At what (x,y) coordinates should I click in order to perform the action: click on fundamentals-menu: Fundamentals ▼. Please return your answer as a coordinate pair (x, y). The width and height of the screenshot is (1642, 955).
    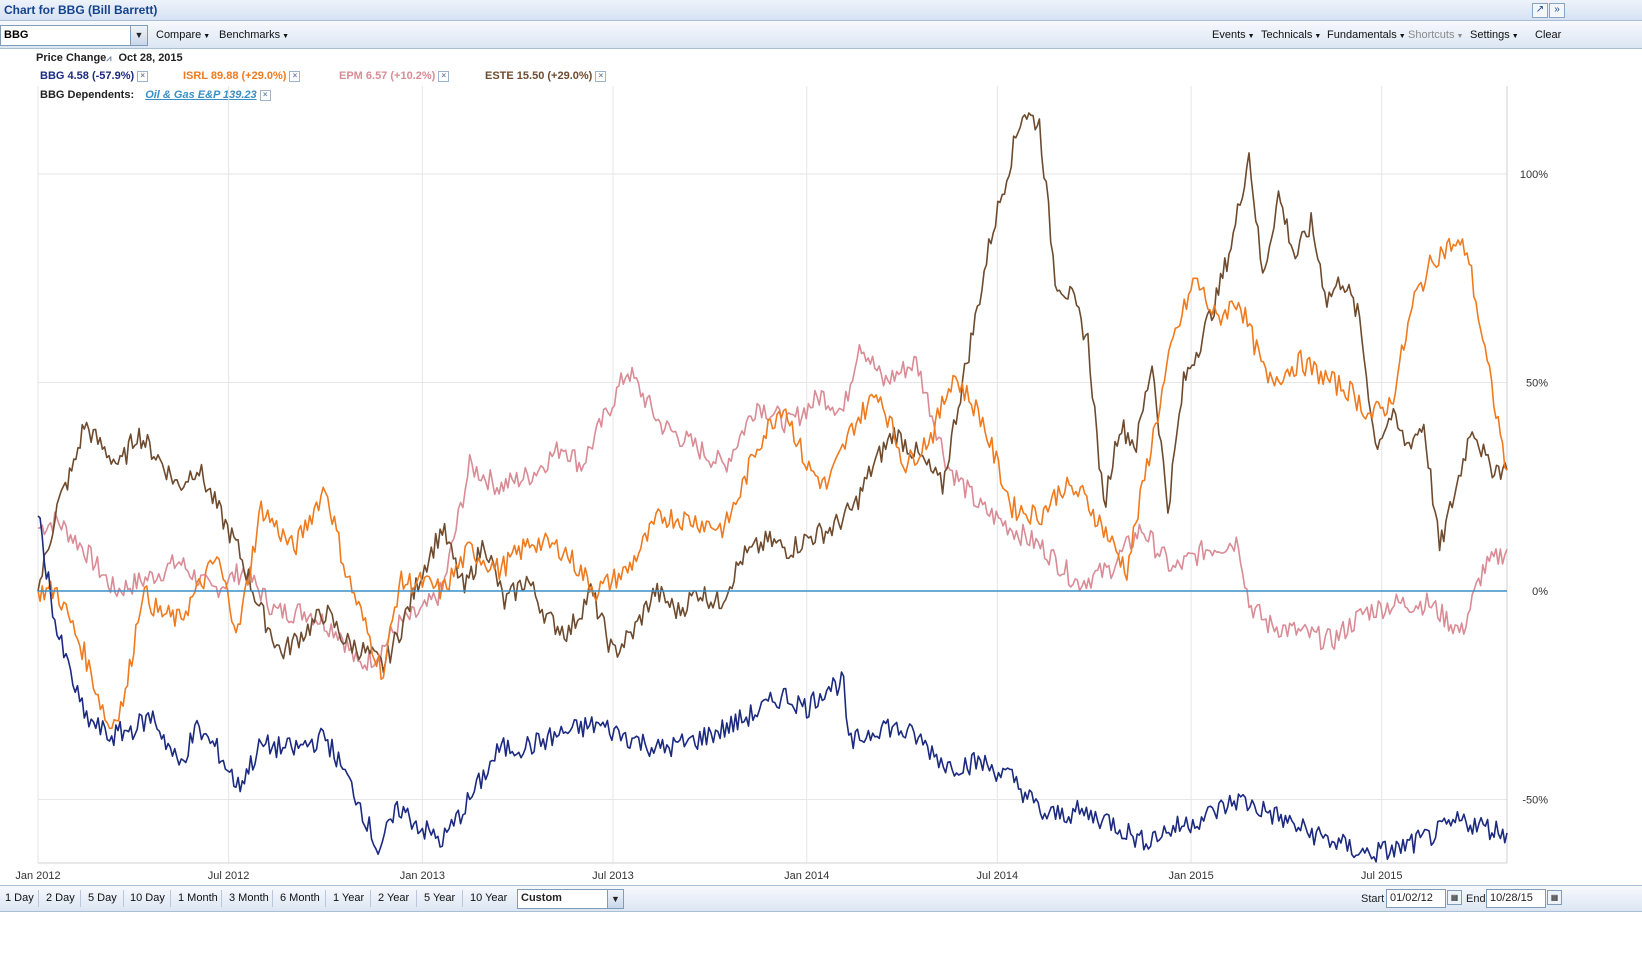
    Looking at the image, I should click on (1366, 35).